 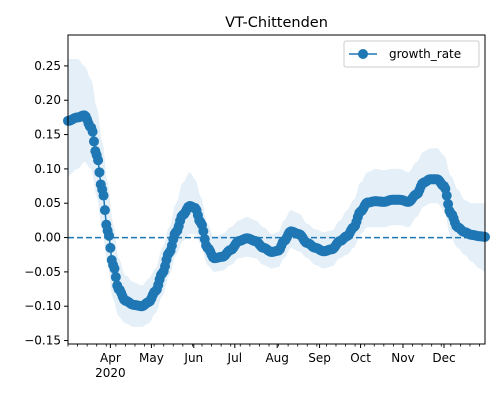 I want to click on y-axis: −0.15 −0.10 −0.05 0.00 0.05 0.10 0.15 0.20 0.25, so click(x=46, y=203).